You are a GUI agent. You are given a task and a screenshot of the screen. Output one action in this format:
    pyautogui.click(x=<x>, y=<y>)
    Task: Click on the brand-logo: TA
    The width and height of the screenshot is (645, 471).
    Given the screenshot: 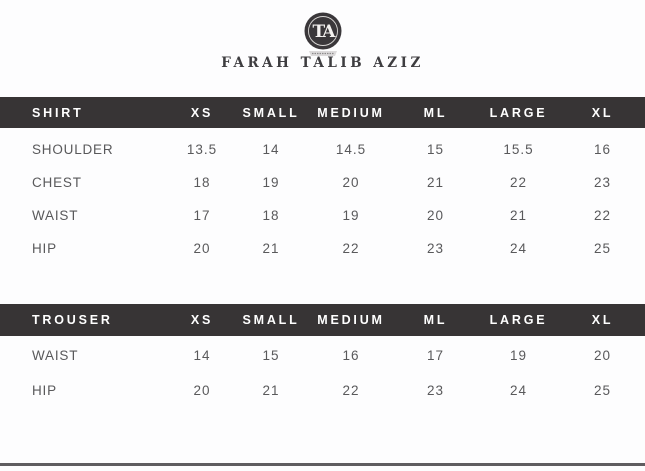 What is the action you would take?
    pyautogui.click(x=322, y=35)
    